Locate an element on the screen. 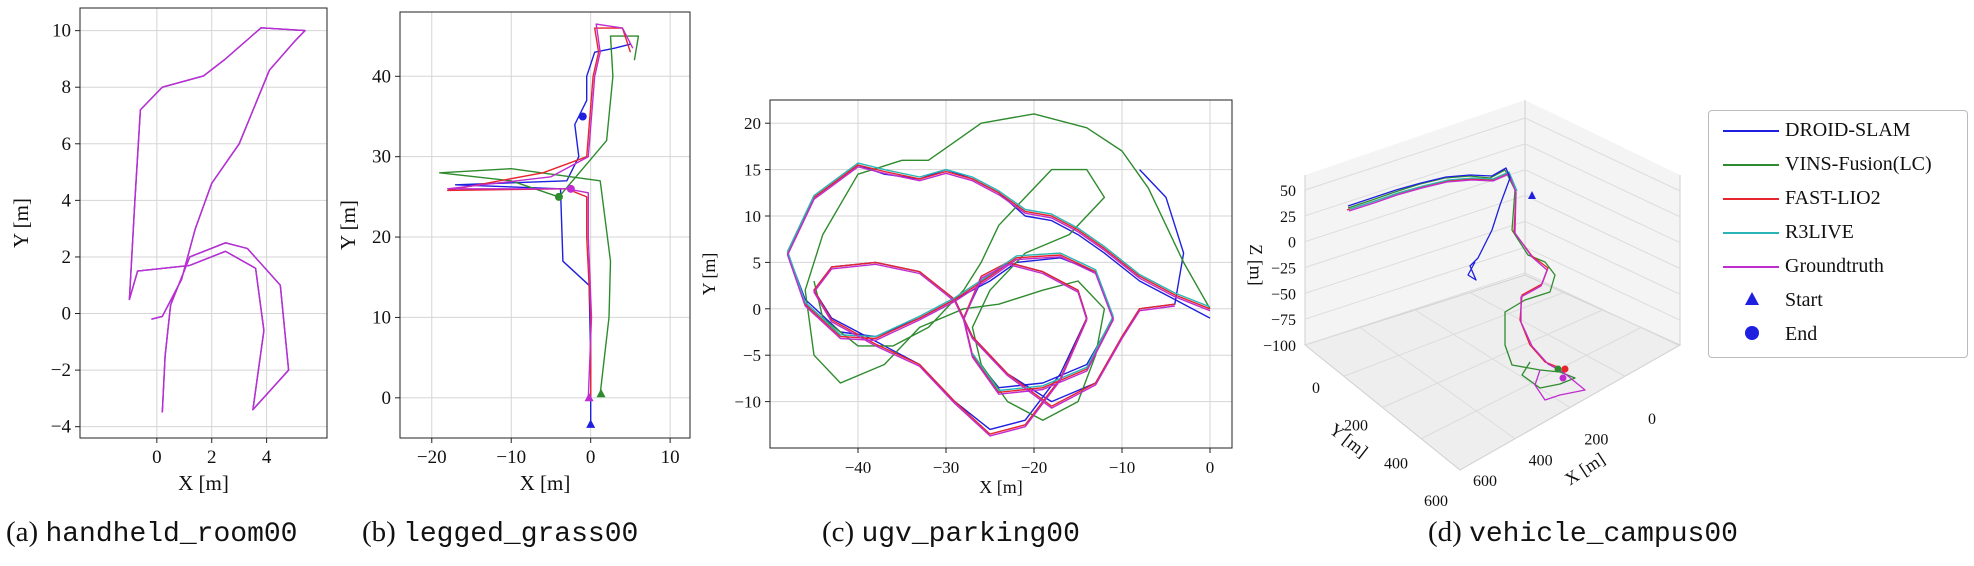  legend-line-droid-slam is located at coordinates (1751, 131).